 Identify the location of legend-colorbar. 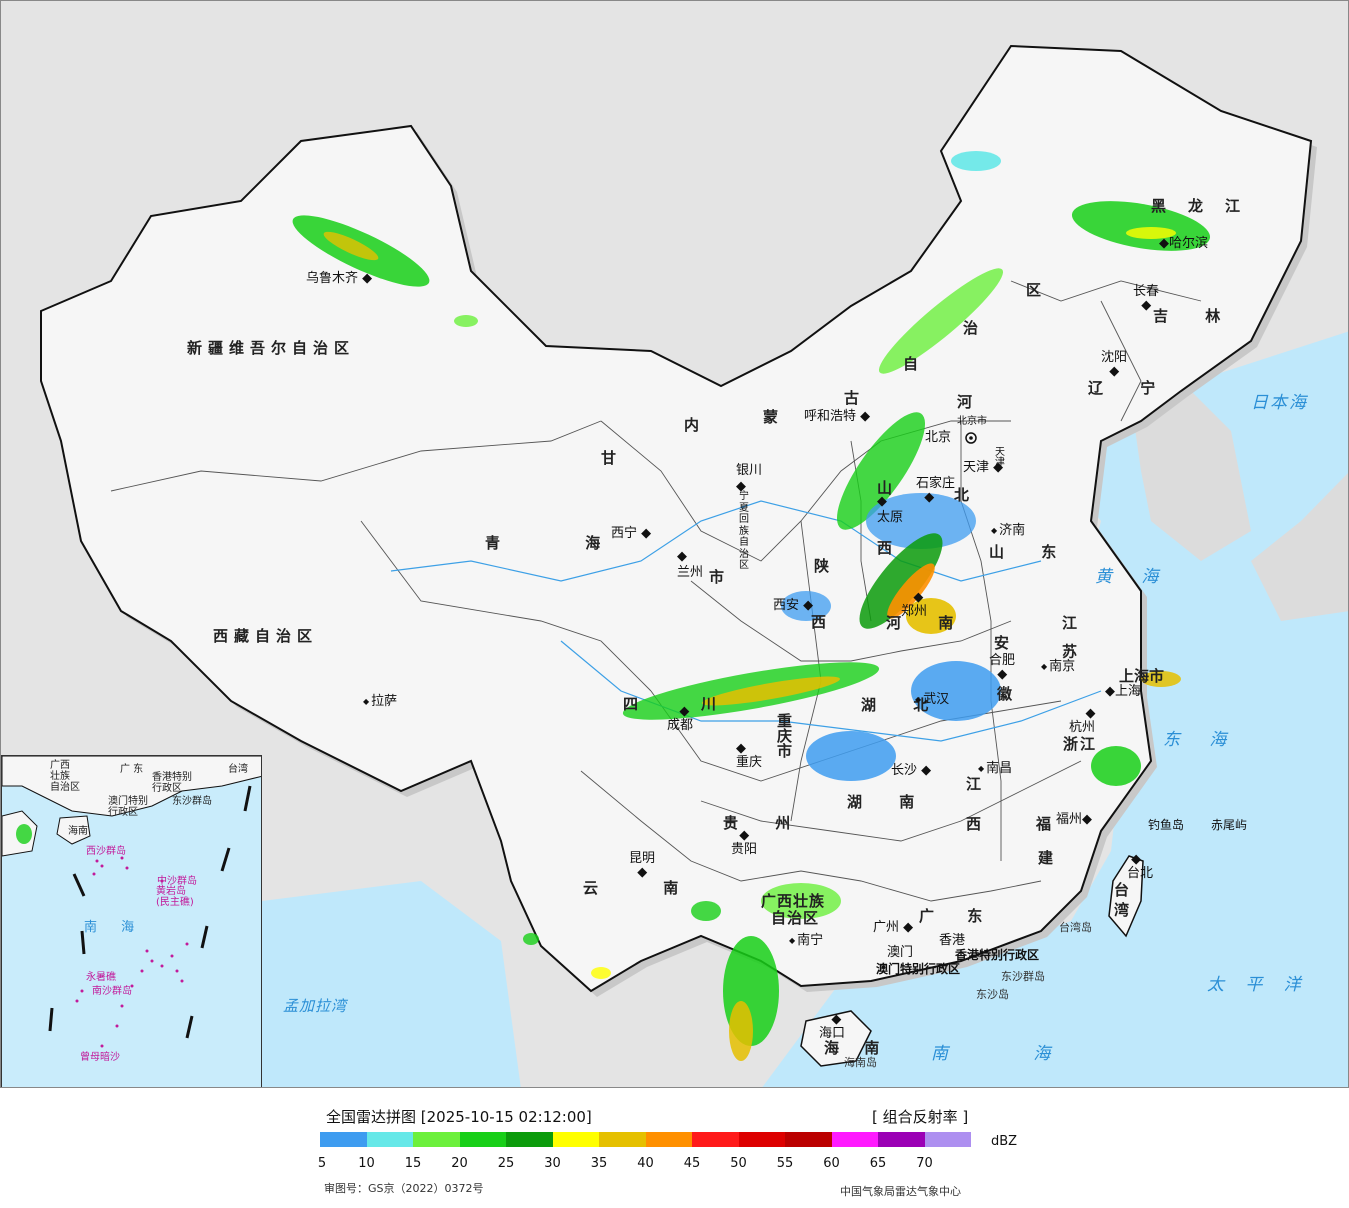
(645, 1139).